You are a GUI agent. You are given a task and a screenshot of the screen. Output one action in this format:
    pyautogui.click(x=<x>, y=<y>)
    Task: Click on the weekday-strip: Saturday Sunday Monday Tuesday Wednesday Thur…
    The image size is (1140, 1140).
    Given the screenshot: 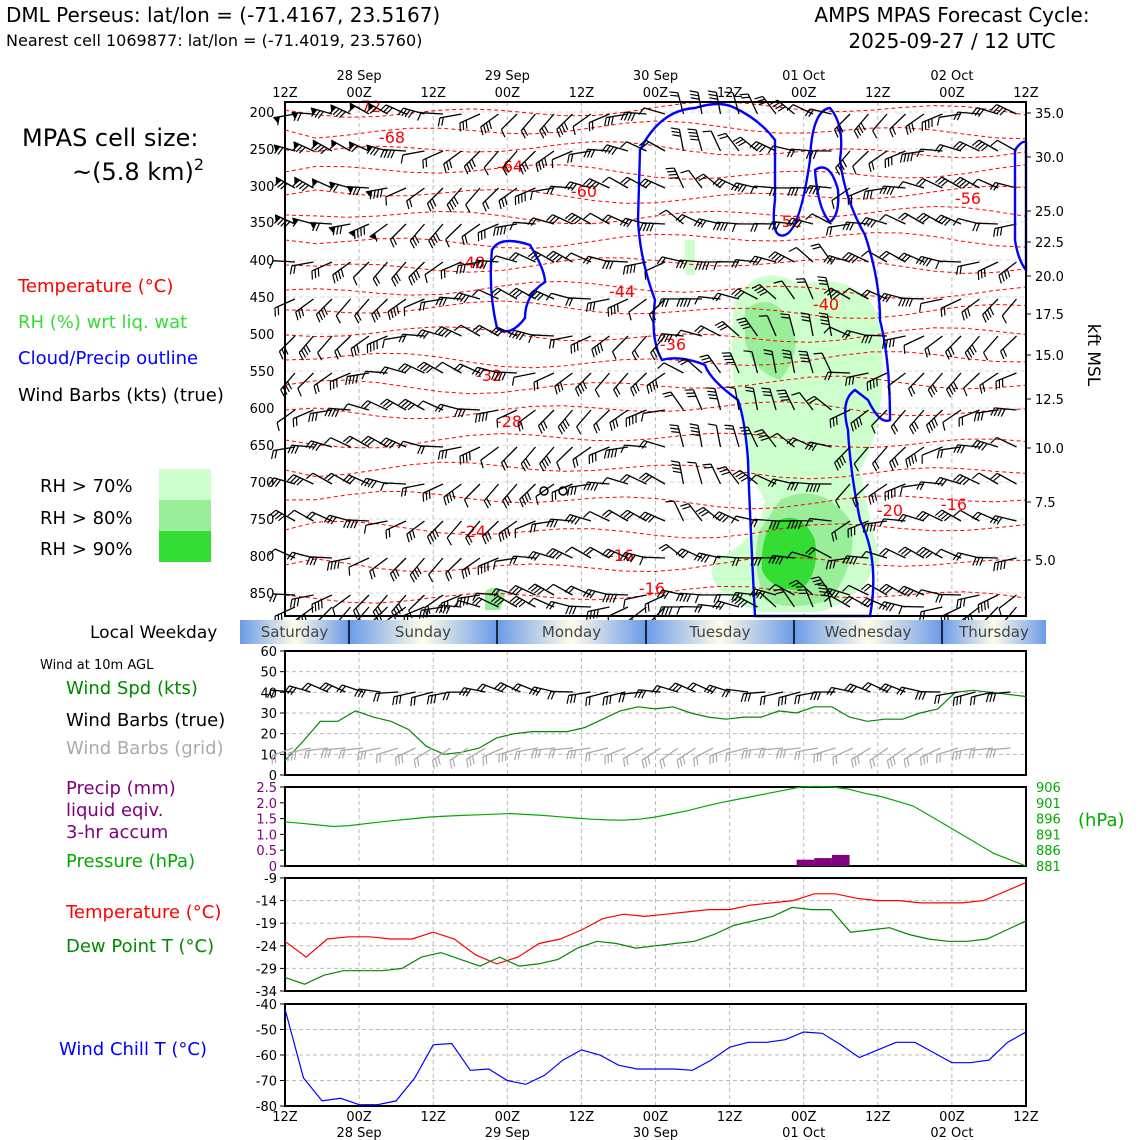 What is the action you would take?
    pyautogui.click(x=643, y=632)
    